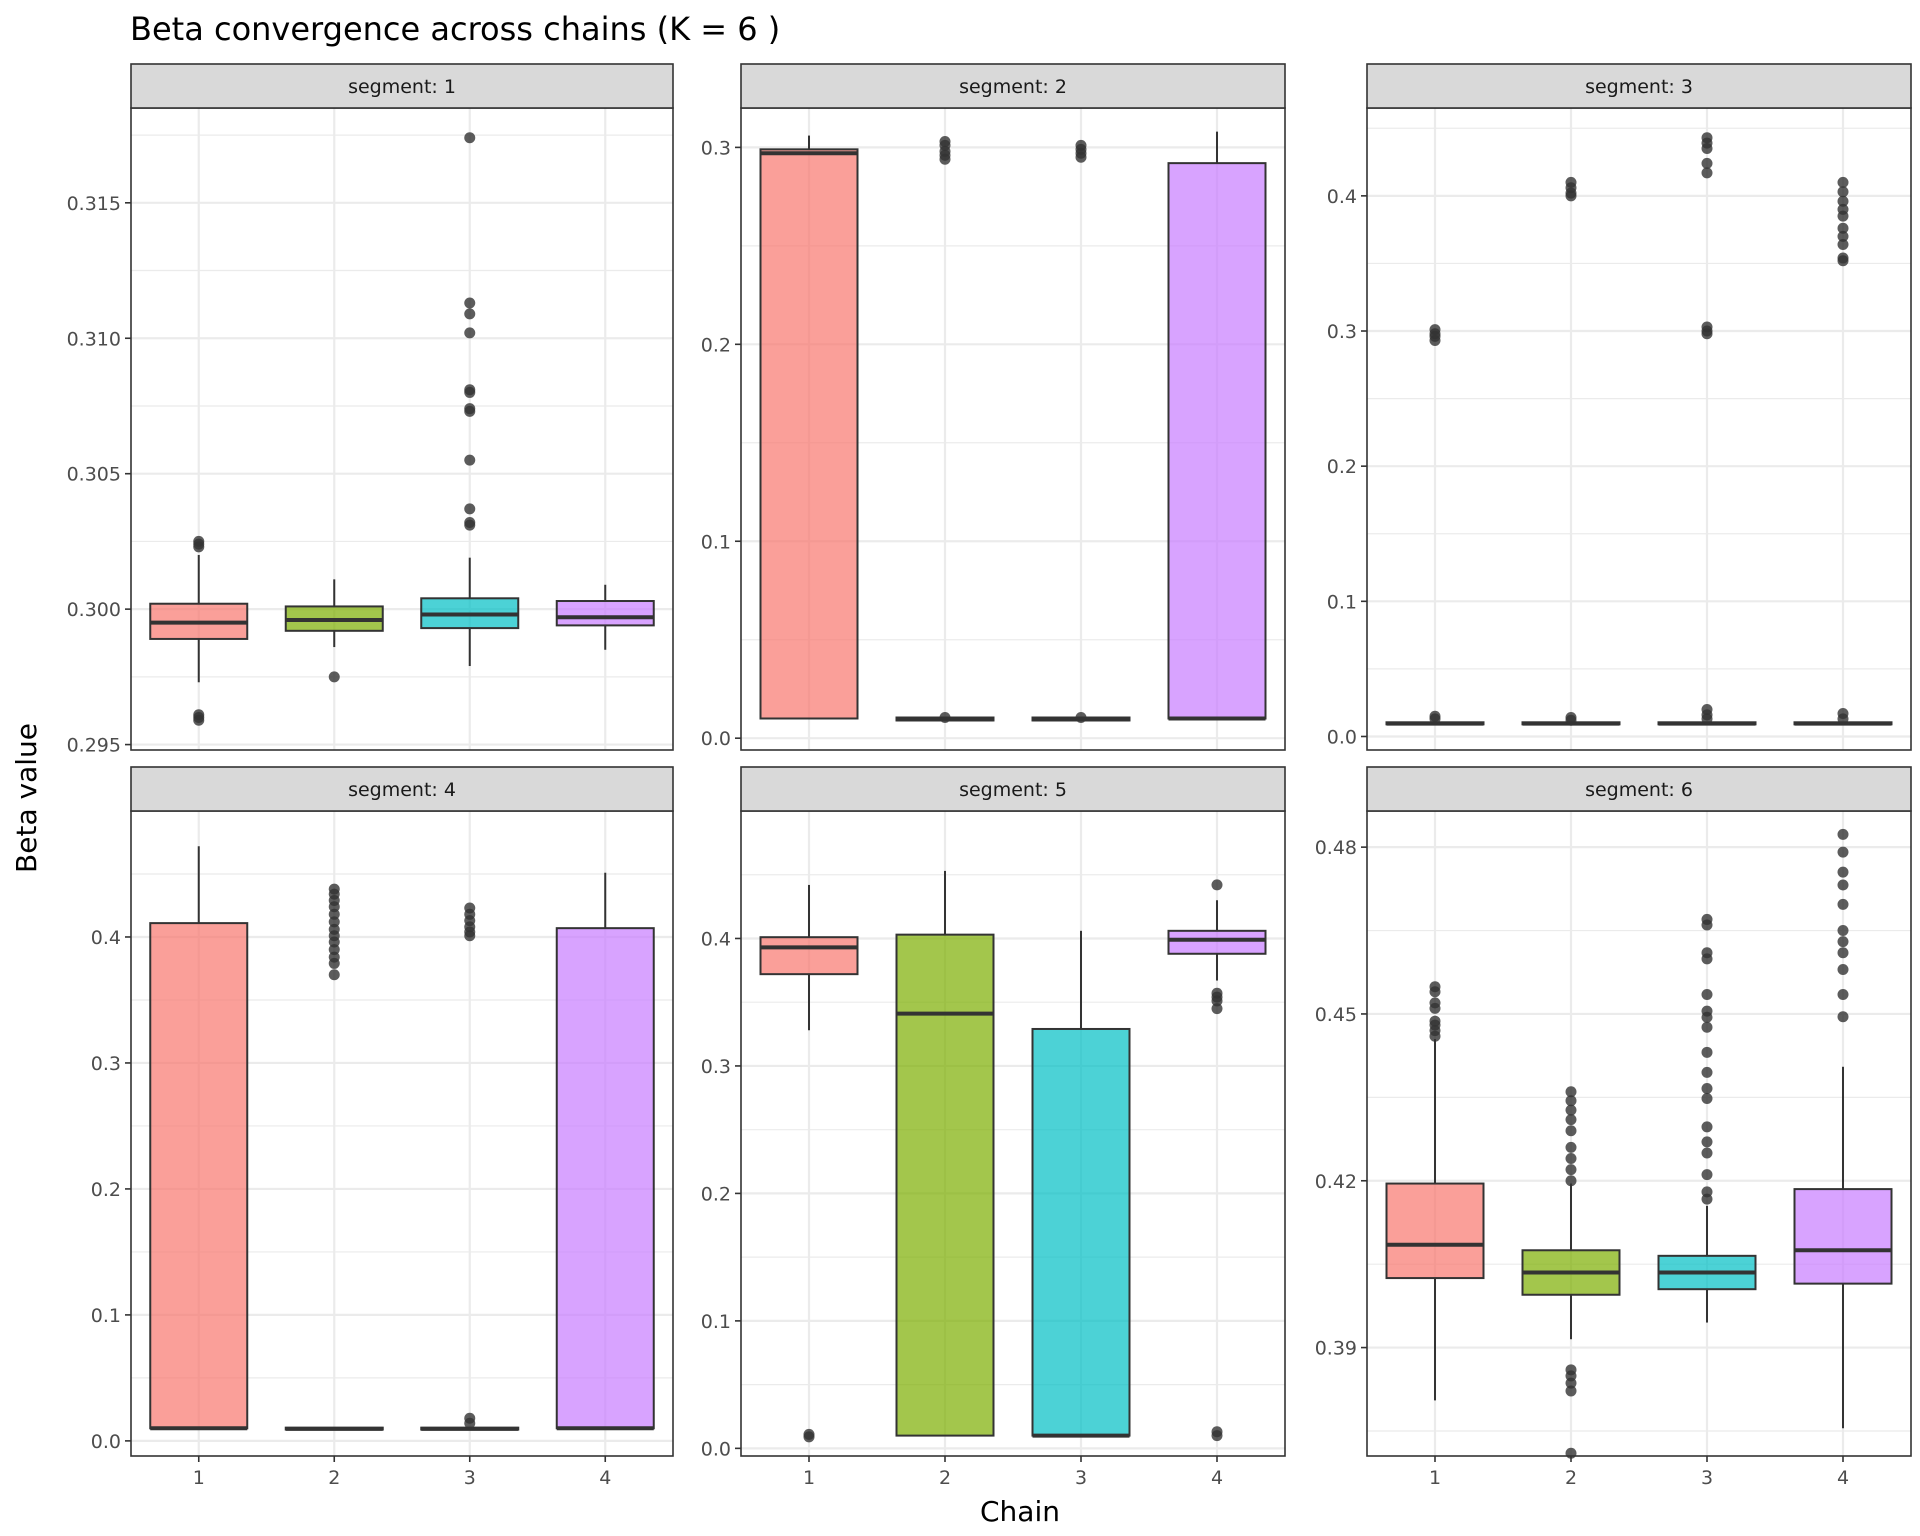  Describe the element at coordinates (1336, 848) in the screenshot. I see `y-tick-label: 0.48` at that location.